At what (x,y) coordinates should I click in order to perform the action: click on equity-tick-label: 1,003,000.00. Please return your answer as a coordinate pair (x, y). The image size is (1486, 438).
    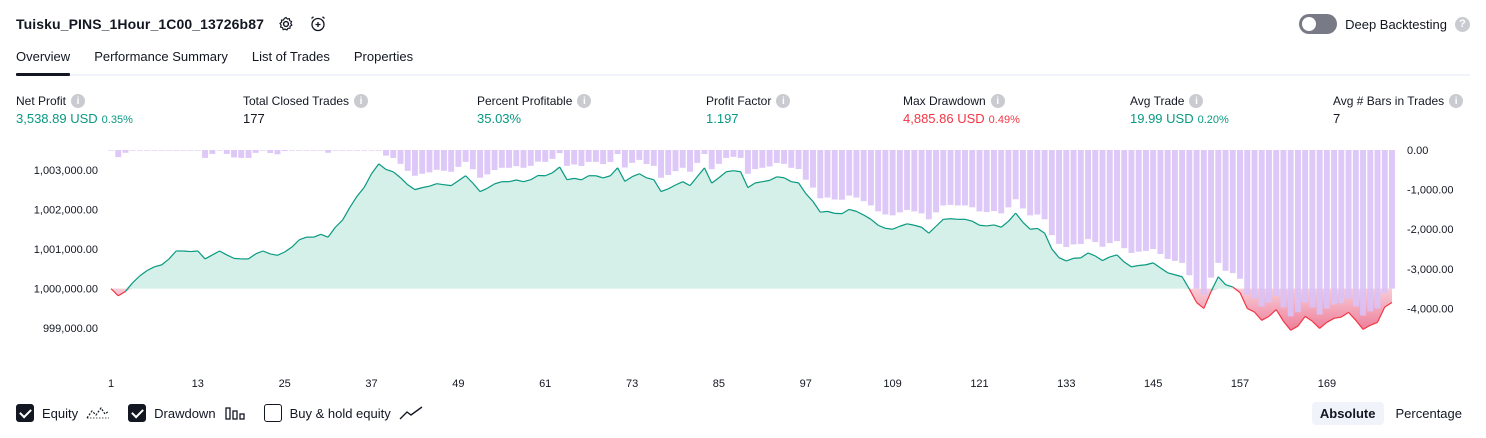
    Looking at the image, I should click on (66, 171).